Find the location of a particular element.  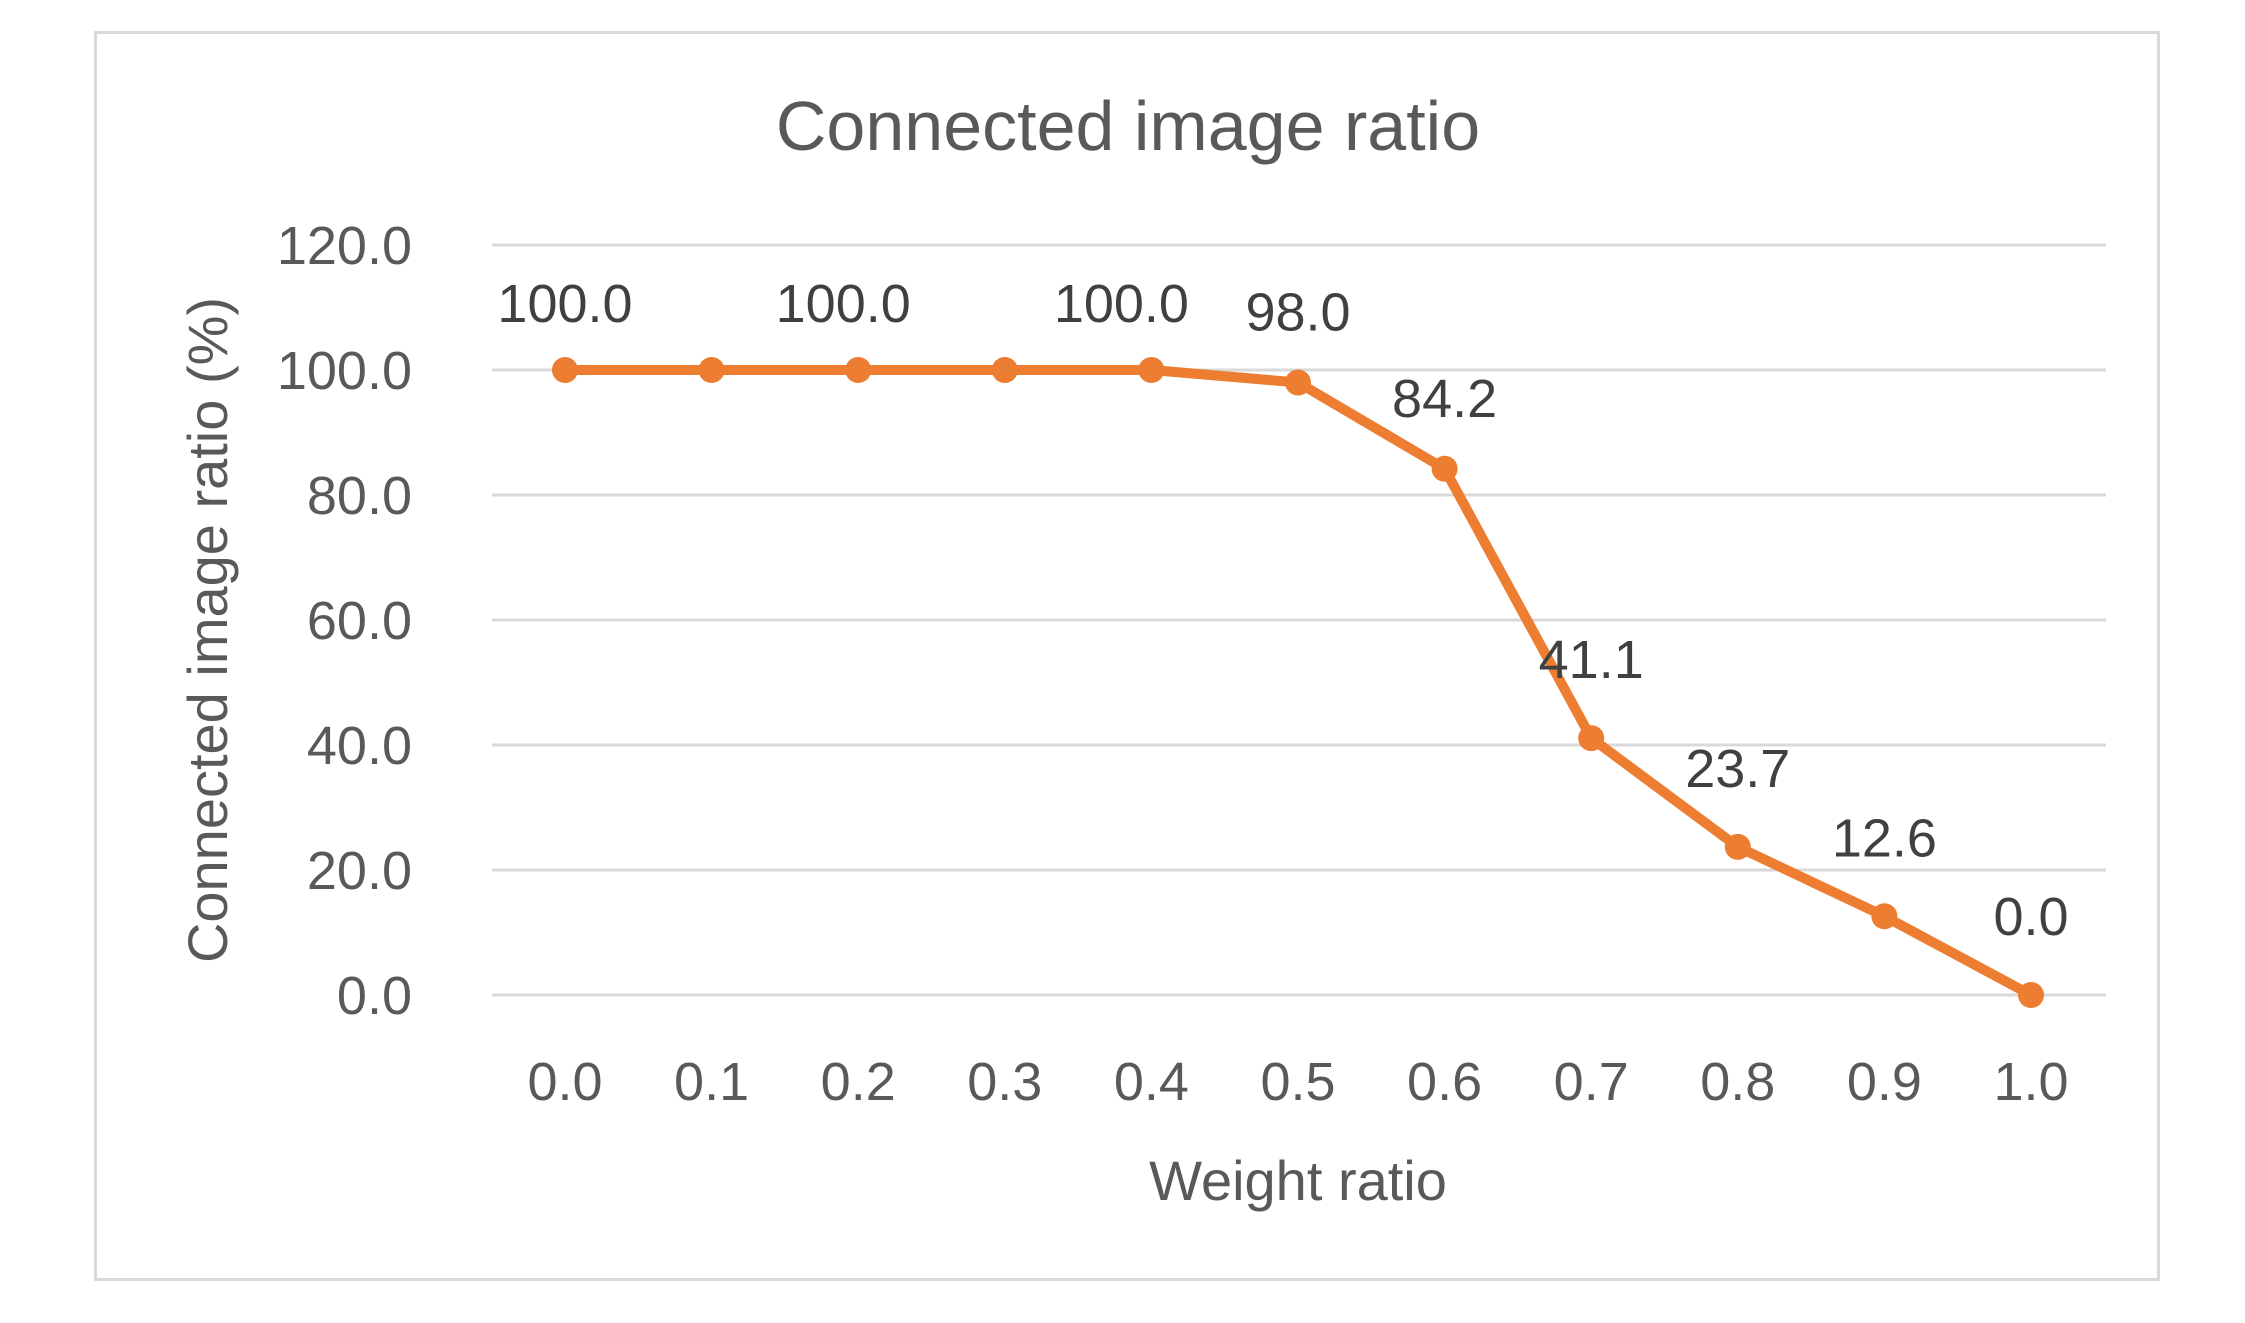

y-tick-label: 100.0 is located at coordinates (344, 371).